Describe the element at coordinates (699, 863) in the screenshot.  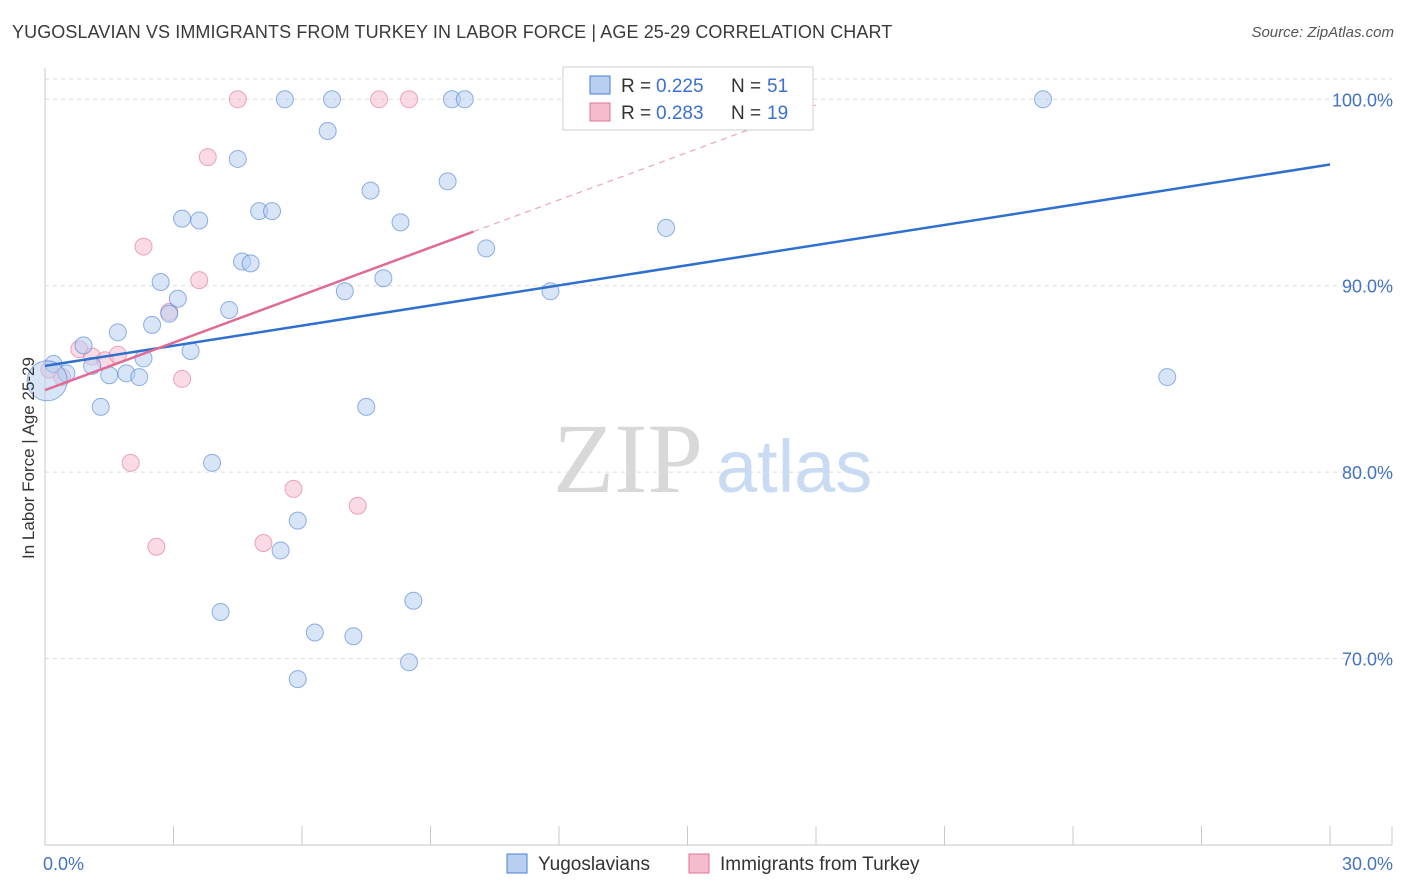
I see `bottom-legend-swatch-pink` at that location.